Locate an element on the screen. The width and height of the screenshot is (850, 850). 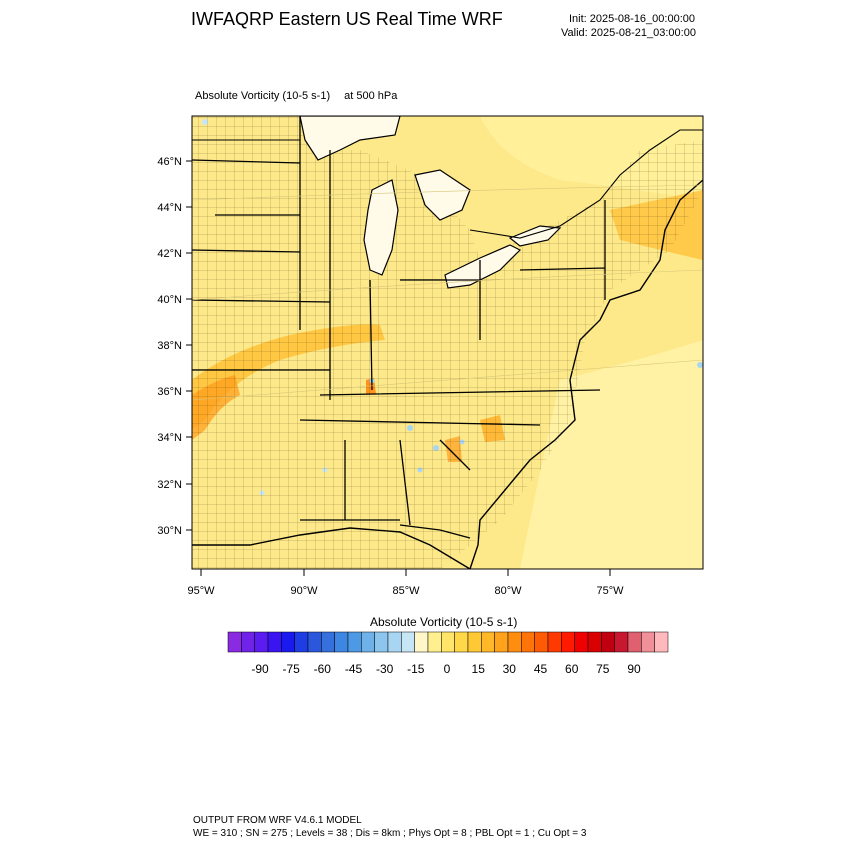
colorbar-tick-label: 45 is located at coordinates (541, 669).